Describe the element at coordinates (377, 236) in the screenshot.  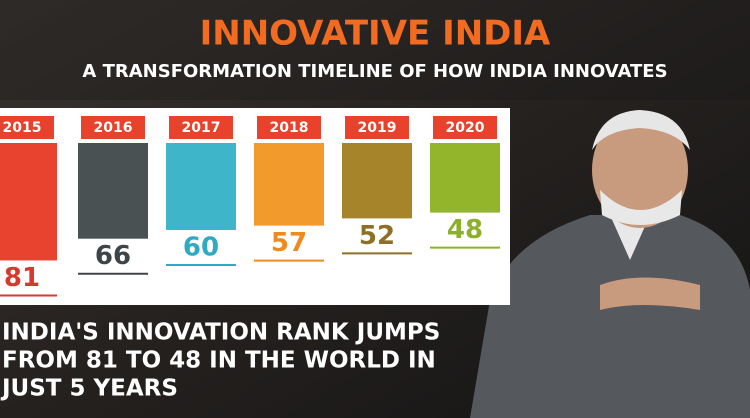
I see `value-label: 52` at that location.